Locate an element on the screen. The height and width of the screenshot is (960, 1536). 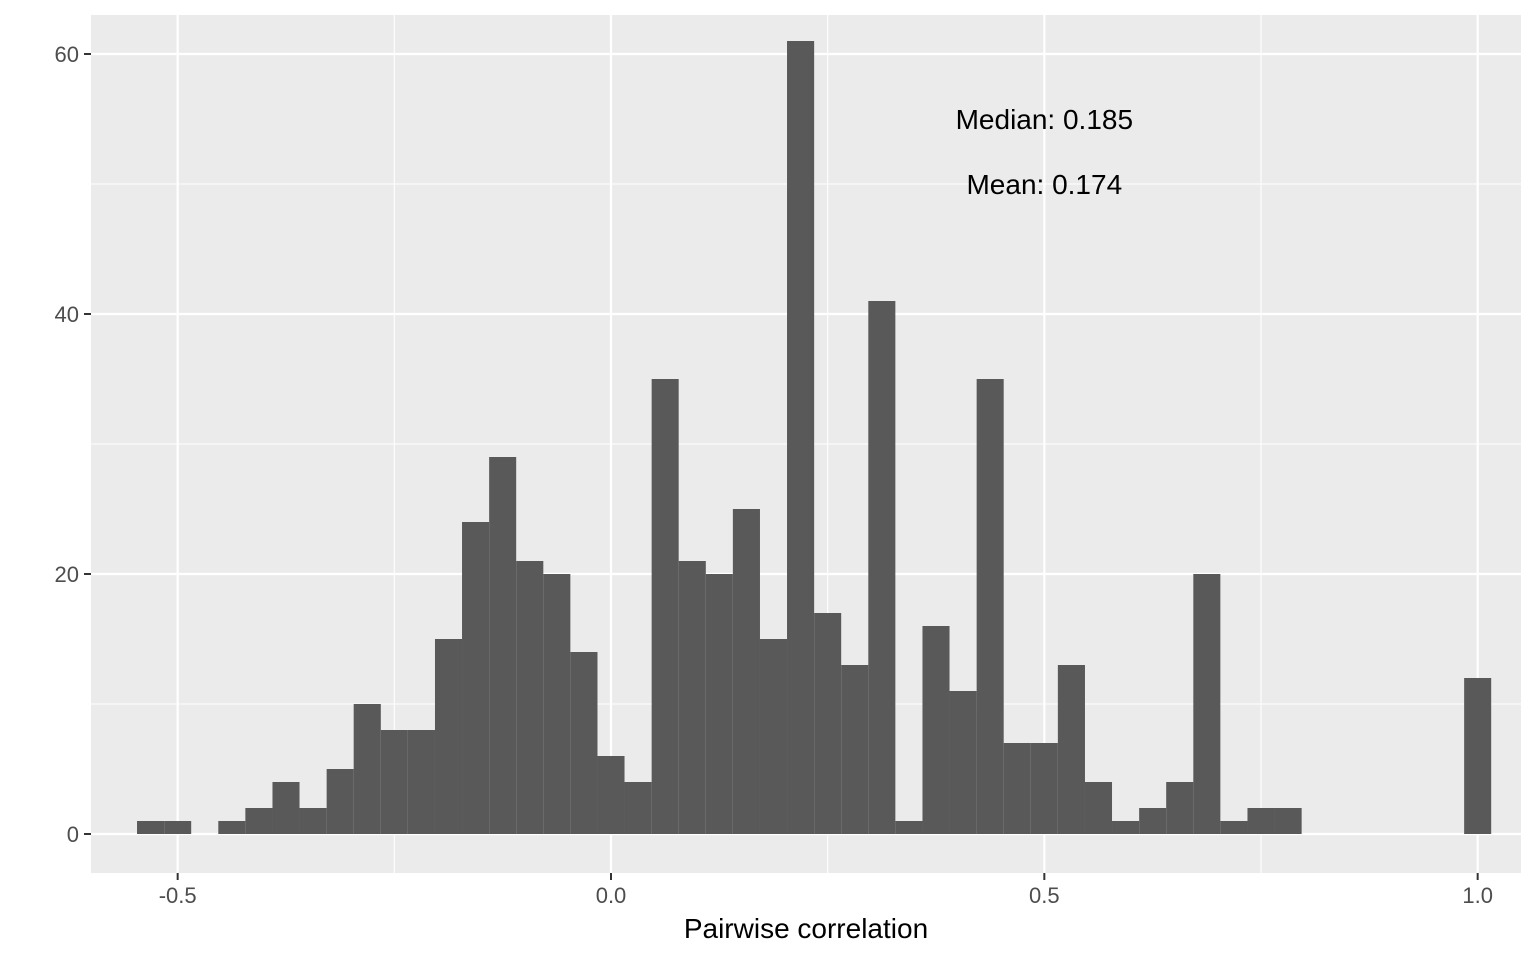
annotation-text: Mean: 0.174 is located at coordinates (1044, 184).